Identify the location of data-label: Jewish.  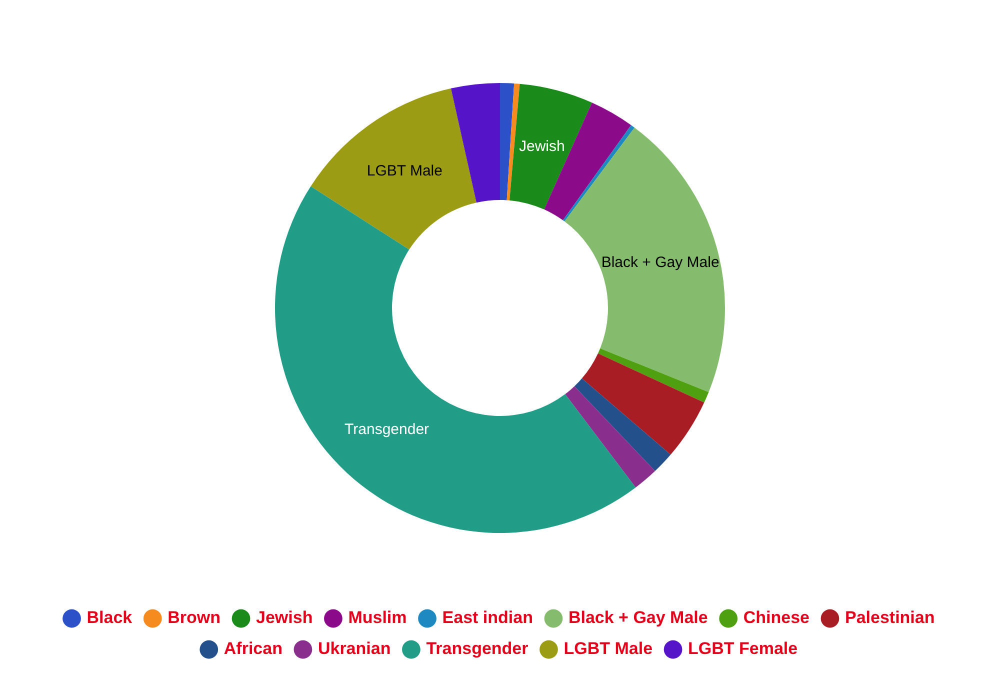
(541, 146).